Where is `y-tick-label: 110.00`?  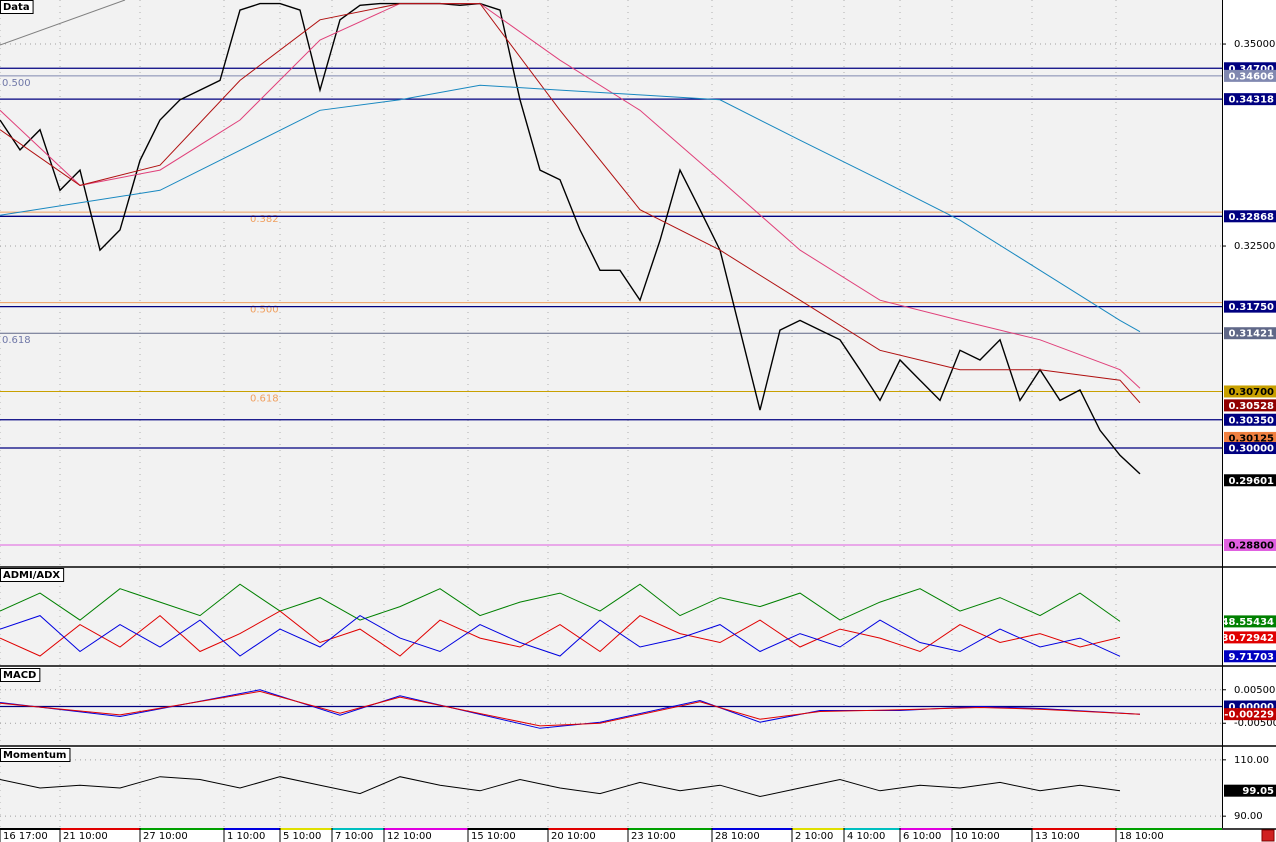 y-tick-label: 110.00 is located at coordinates (1251, 760).